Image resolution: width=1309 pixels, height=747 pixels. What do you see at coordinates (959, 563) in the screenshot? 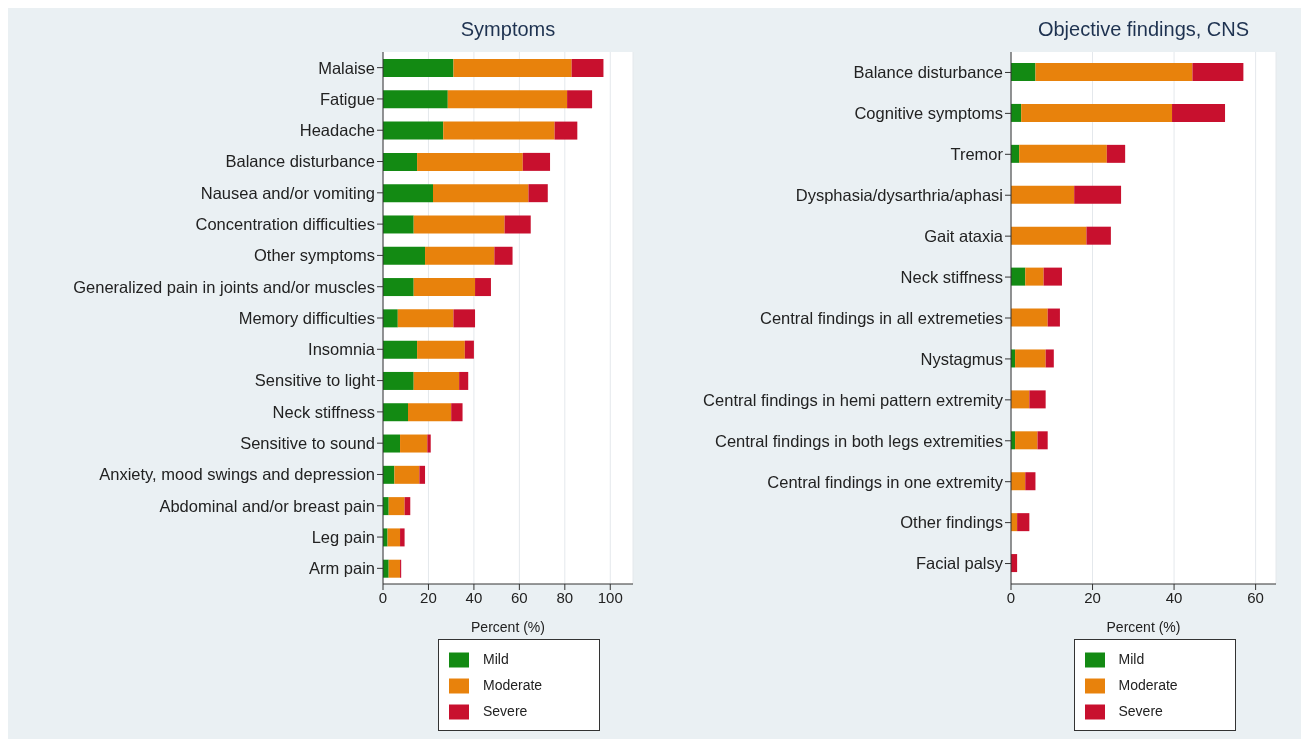
I see `y-tick-label: Facial palsy` at bounding box center [959, 563].